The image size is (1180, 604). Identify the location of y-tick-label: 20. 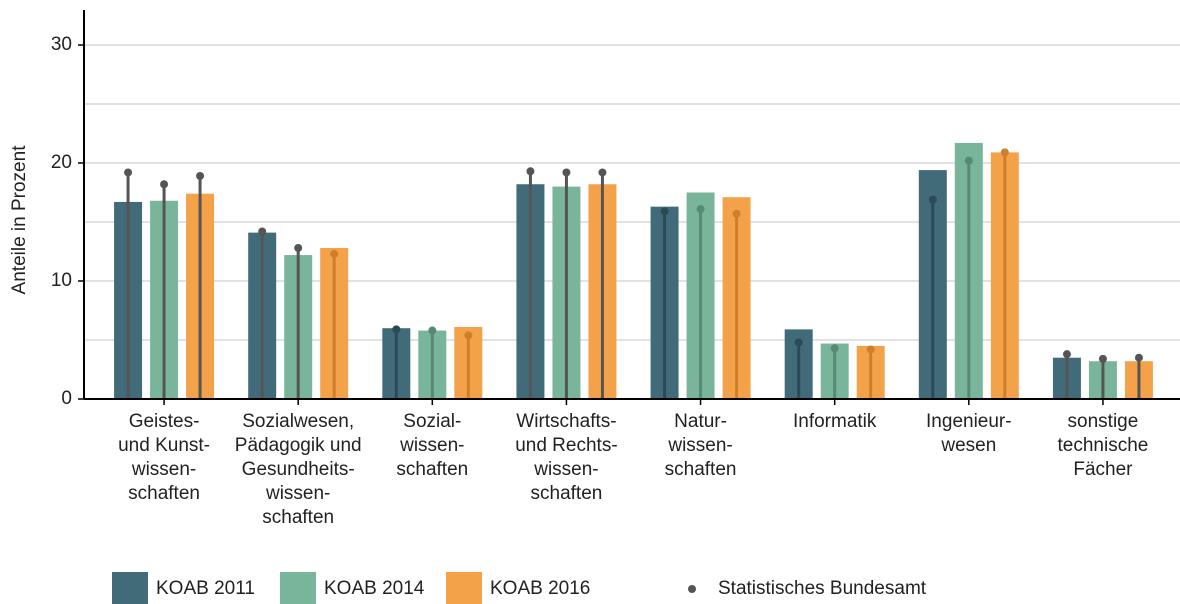
(61, 162).